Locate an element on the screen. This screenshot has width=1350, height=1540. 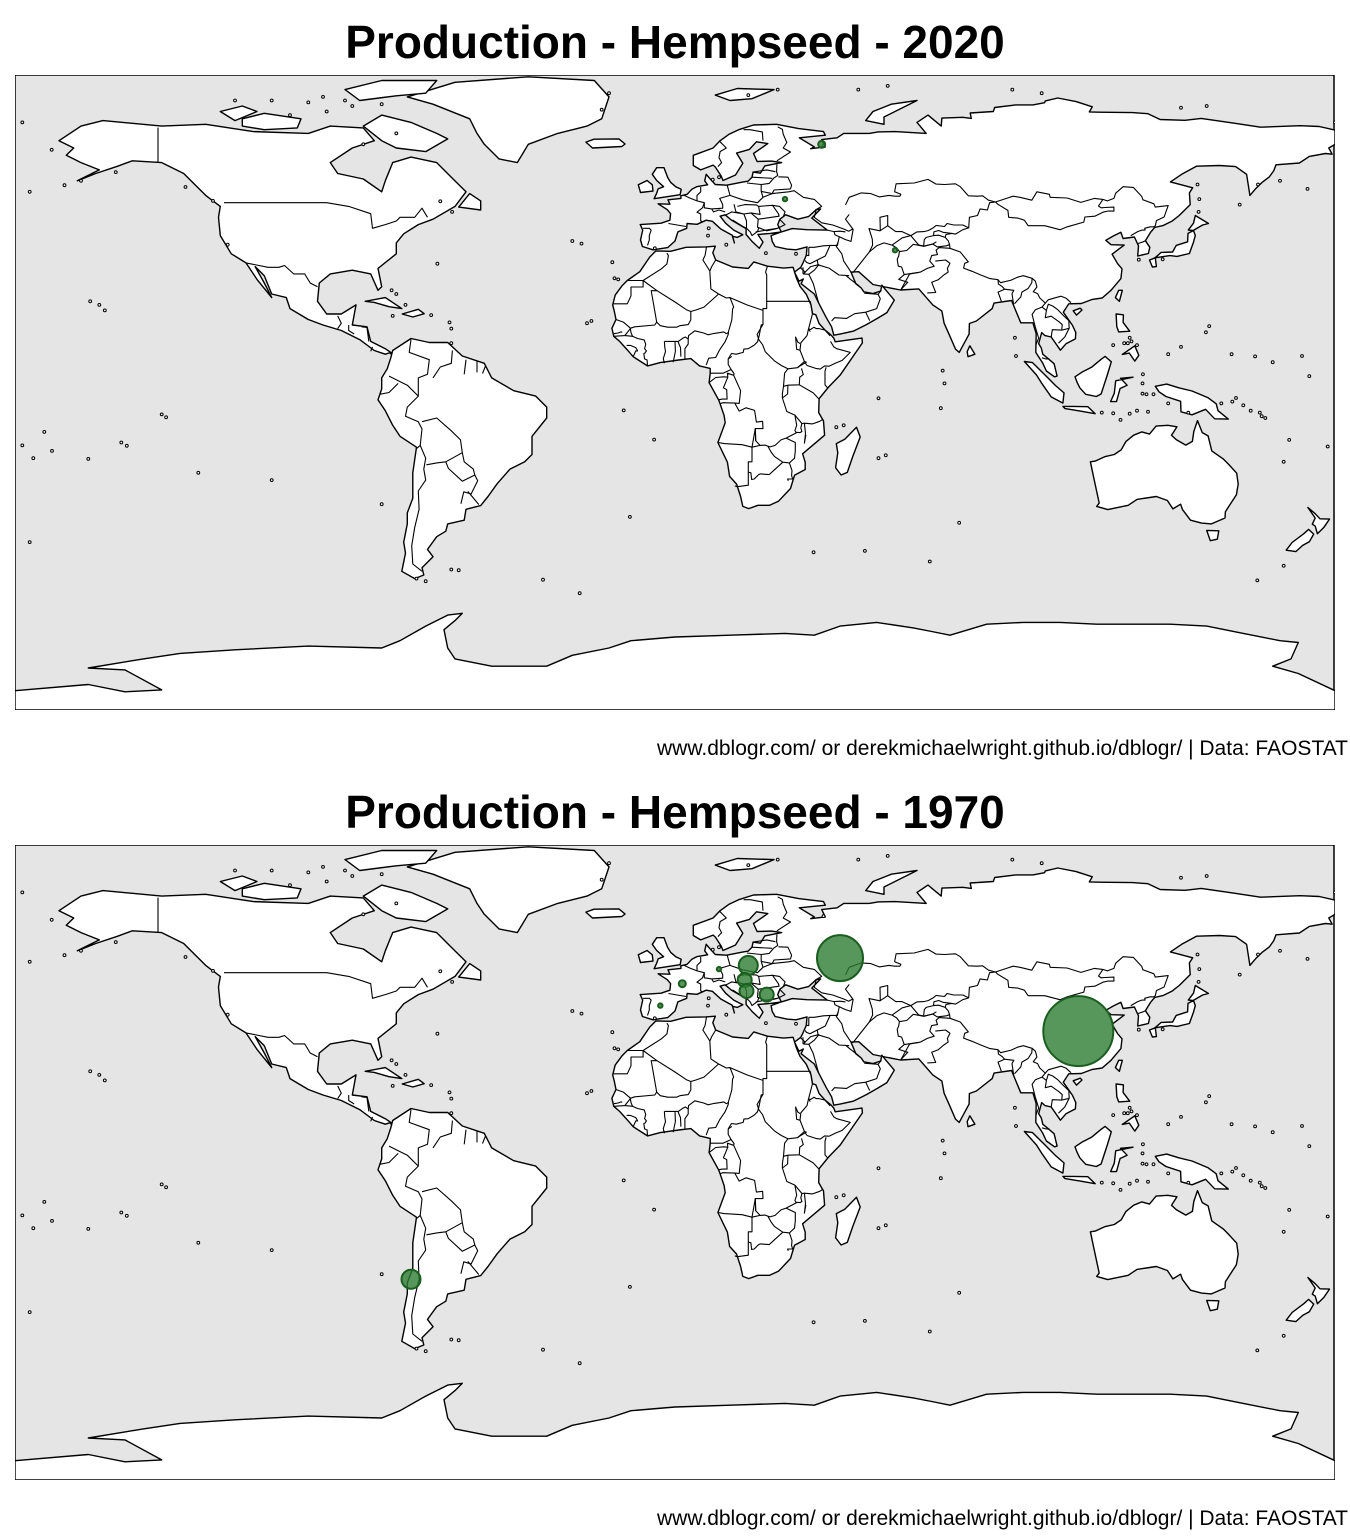
land-newfoundland is located at coordinates (470, 201).